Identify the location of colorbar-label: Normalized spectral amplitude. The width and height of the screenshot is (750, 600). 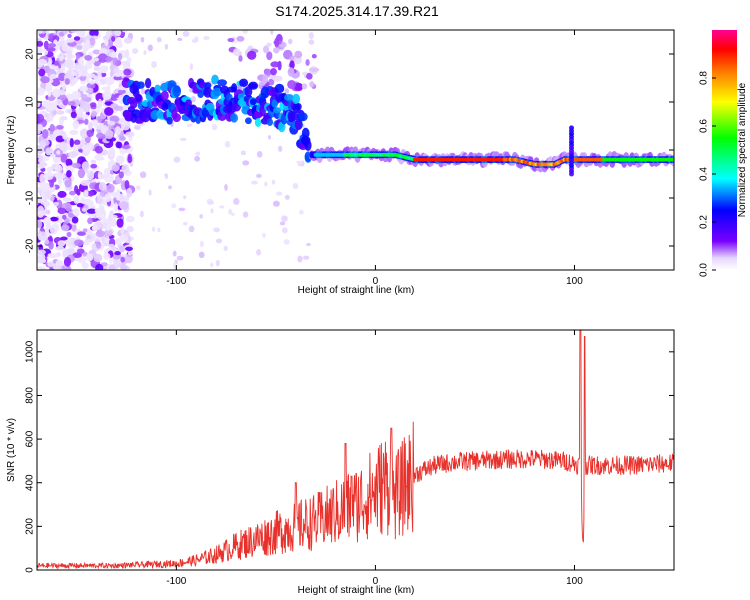
(742, 149).